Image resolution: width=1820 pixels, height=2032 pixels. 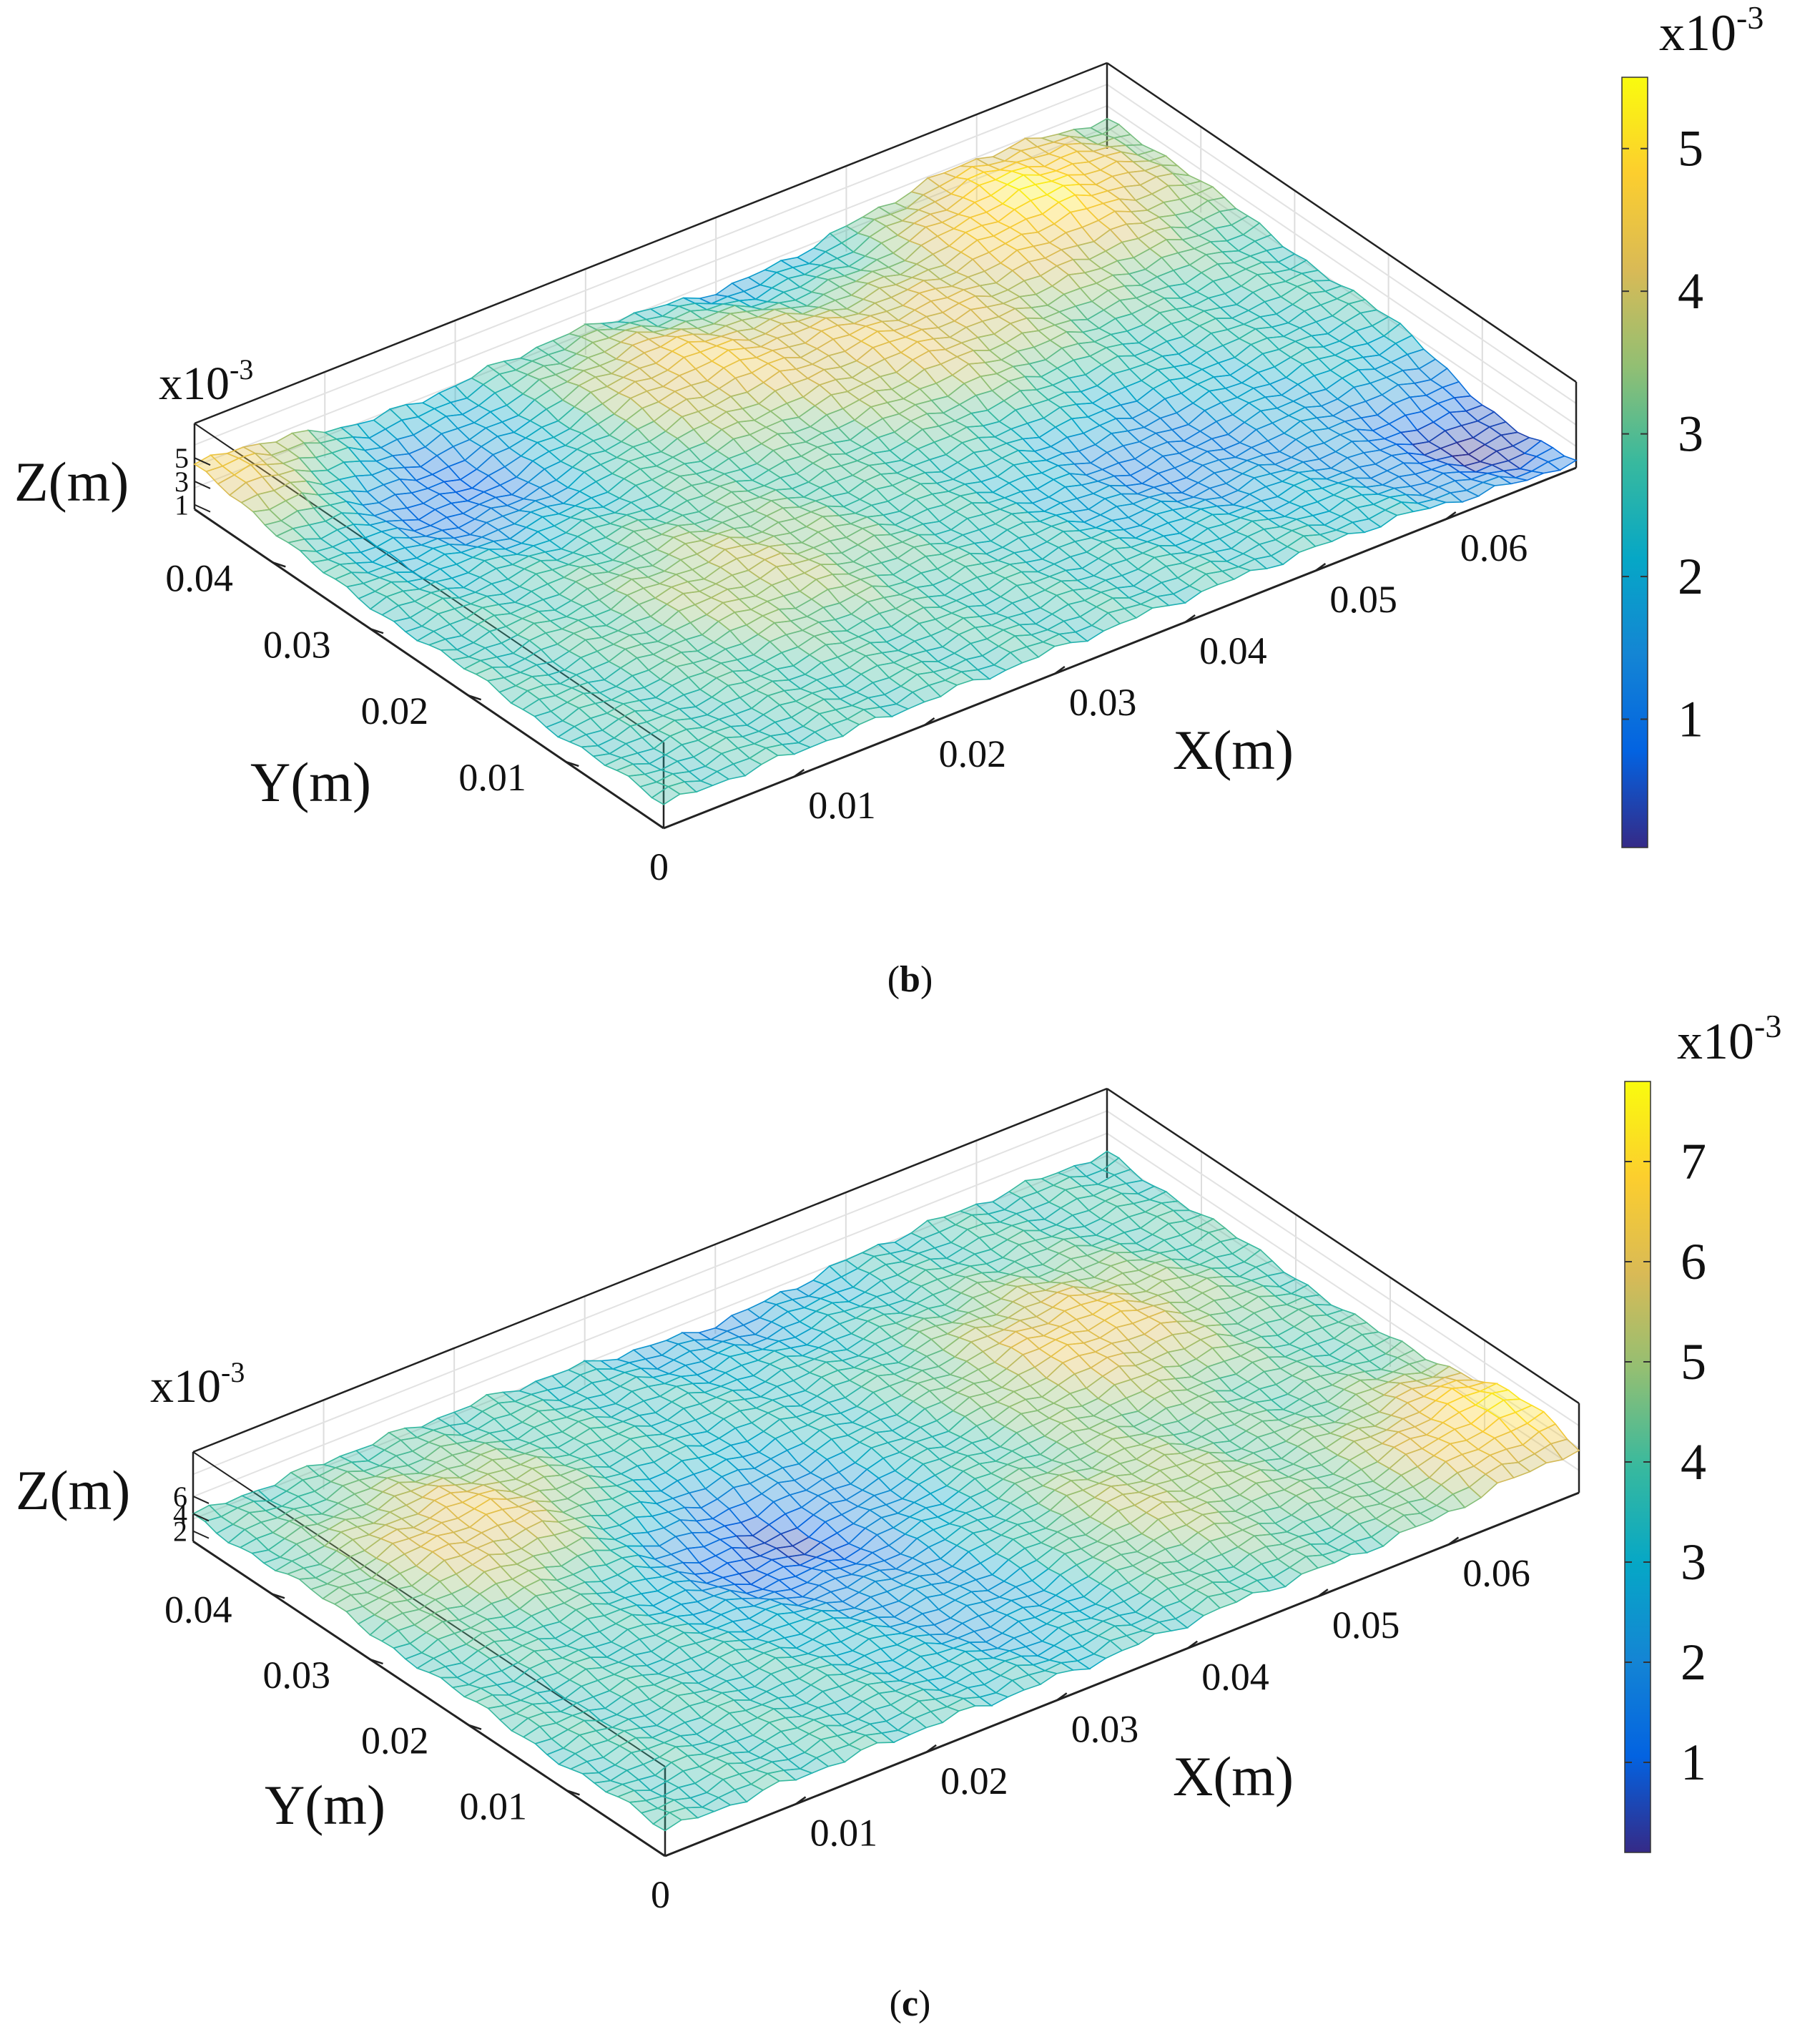 I want to click on colorbar-tick-label: 5, so click(x=1690, y=149).